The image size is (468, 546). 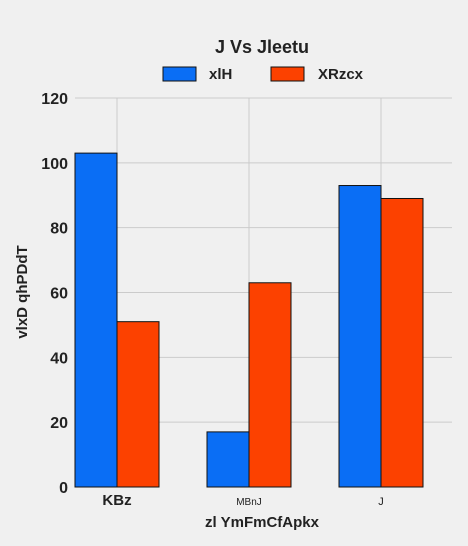 What do you see at coordinates (220, 74) in the screenshot?
I see `legend-label-series-1: xlH` at bounding box center [220, 74].